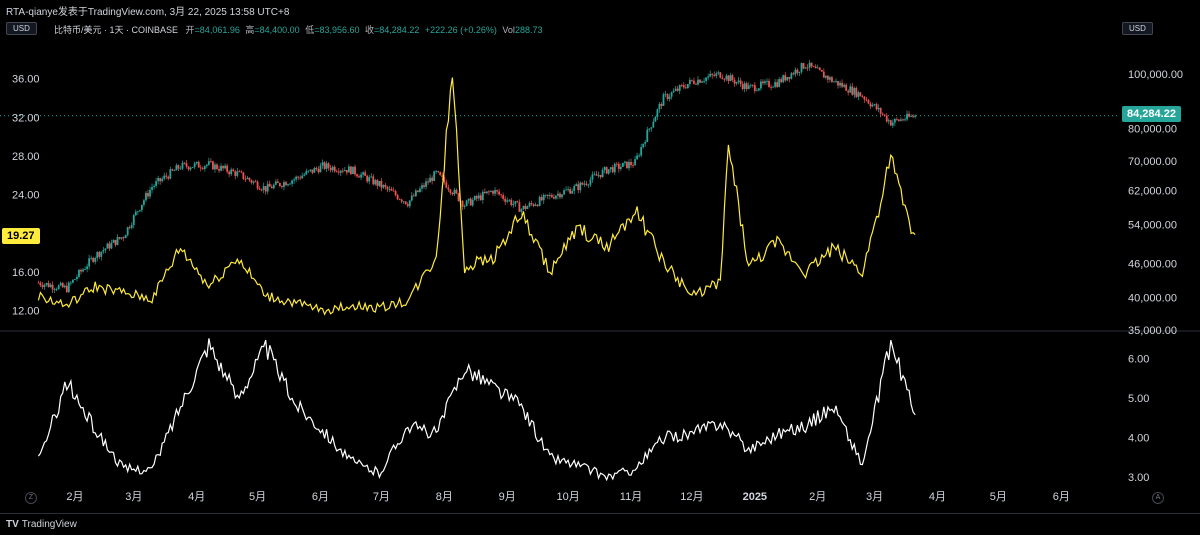 This screenshot has height=535, width=1200. Describe the element at coordinates (631, 497) in the screenshot. I see `time-axis-label: 11月` at that location.